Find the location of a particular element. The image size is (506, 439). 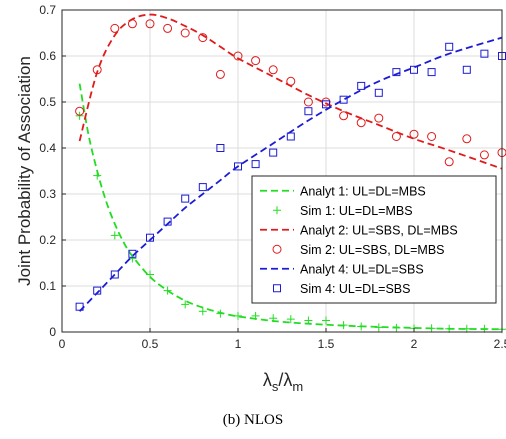

figure-caption: (b) NLOS is located at coordinates (253, 420).